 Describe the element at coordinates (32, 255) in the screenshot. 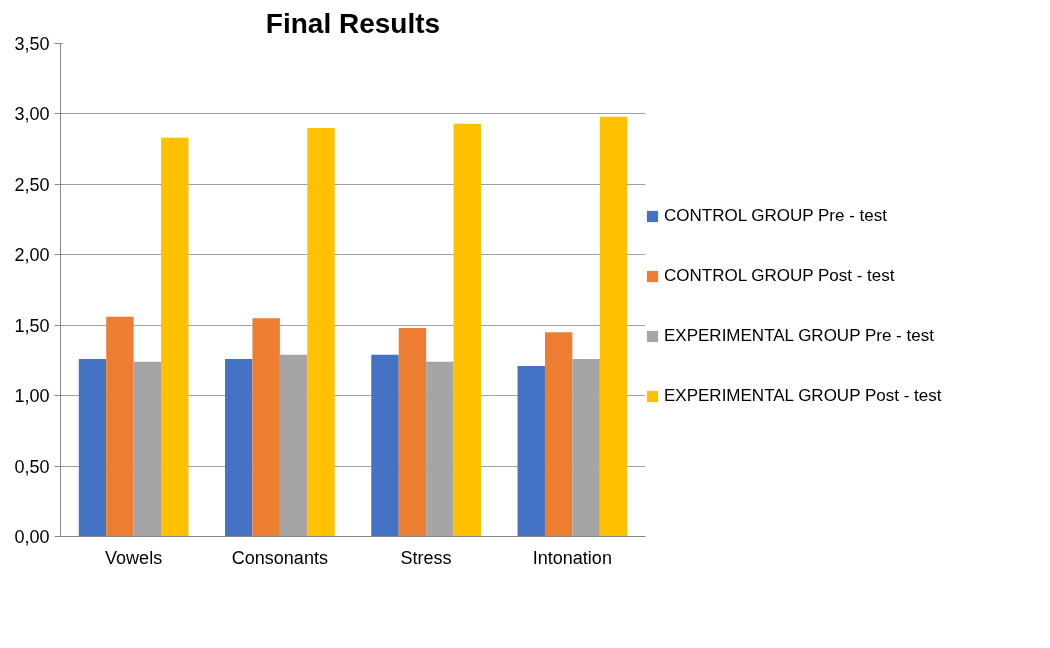

I see `y-tick-label: 2,00` at that location.